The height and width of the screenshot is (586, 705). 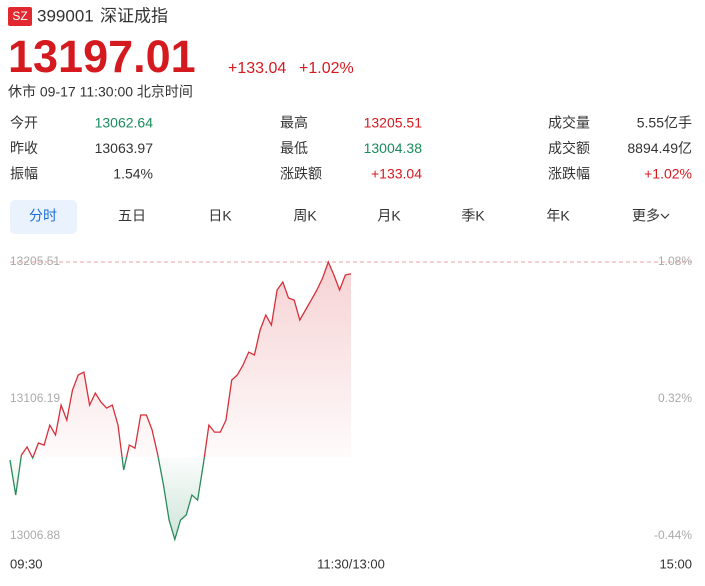 I want to click on stat-value: 8894.49亿, so click(x=659, y=148).